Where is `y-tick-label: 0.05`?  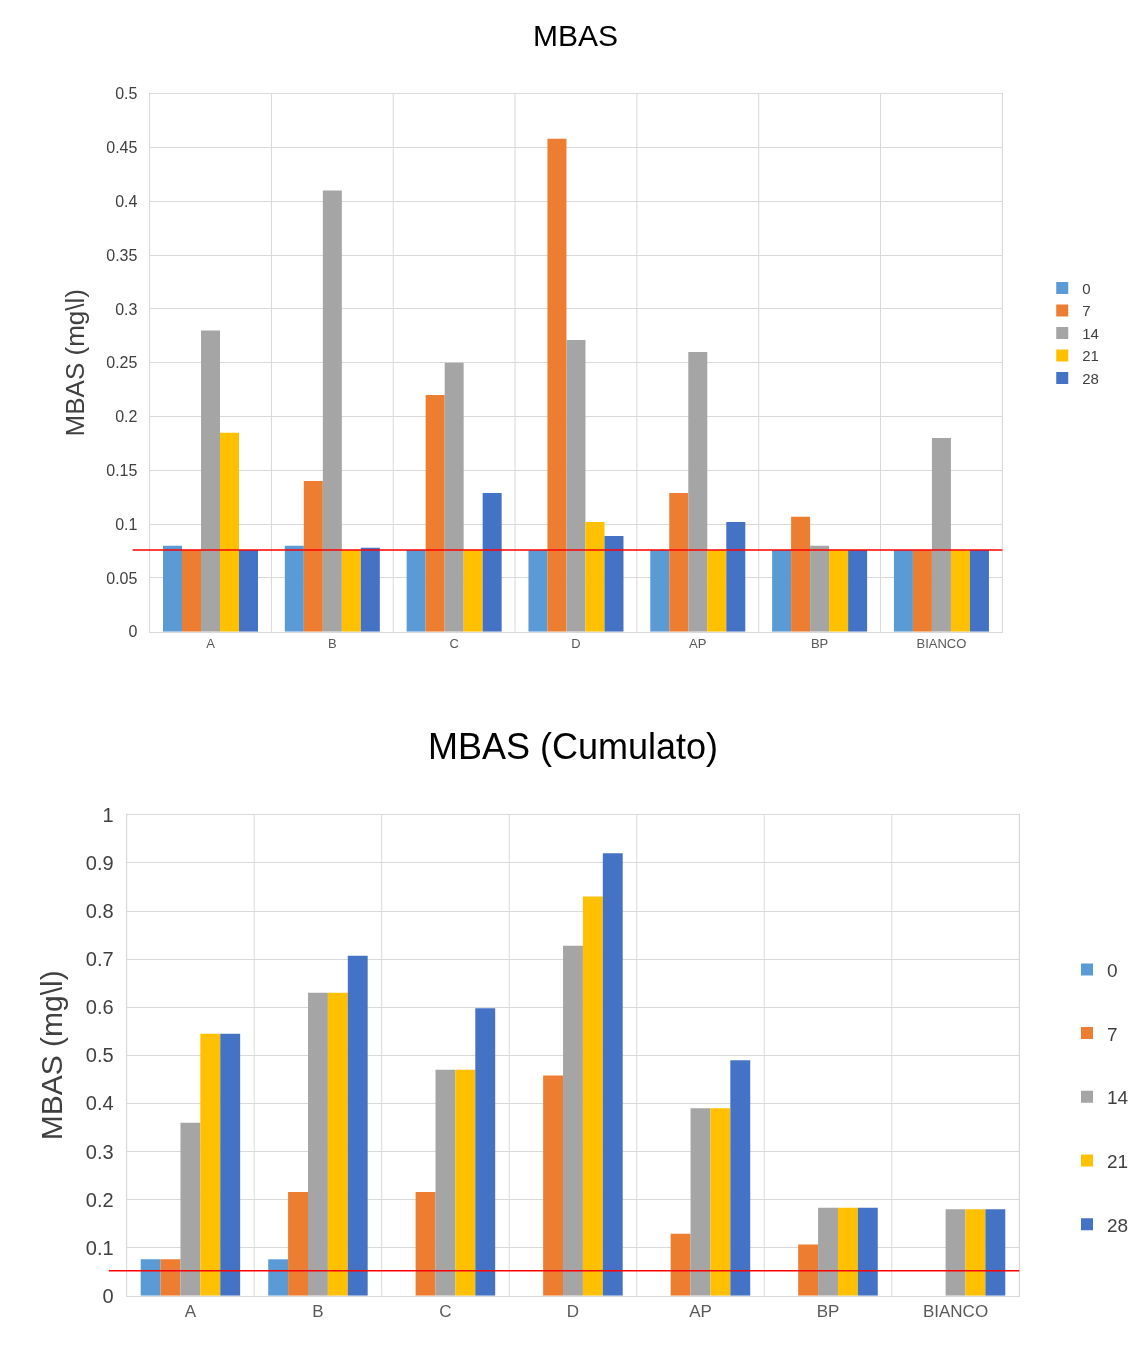 y-tick-label: 0.05 is located at coordinates (122, 578).